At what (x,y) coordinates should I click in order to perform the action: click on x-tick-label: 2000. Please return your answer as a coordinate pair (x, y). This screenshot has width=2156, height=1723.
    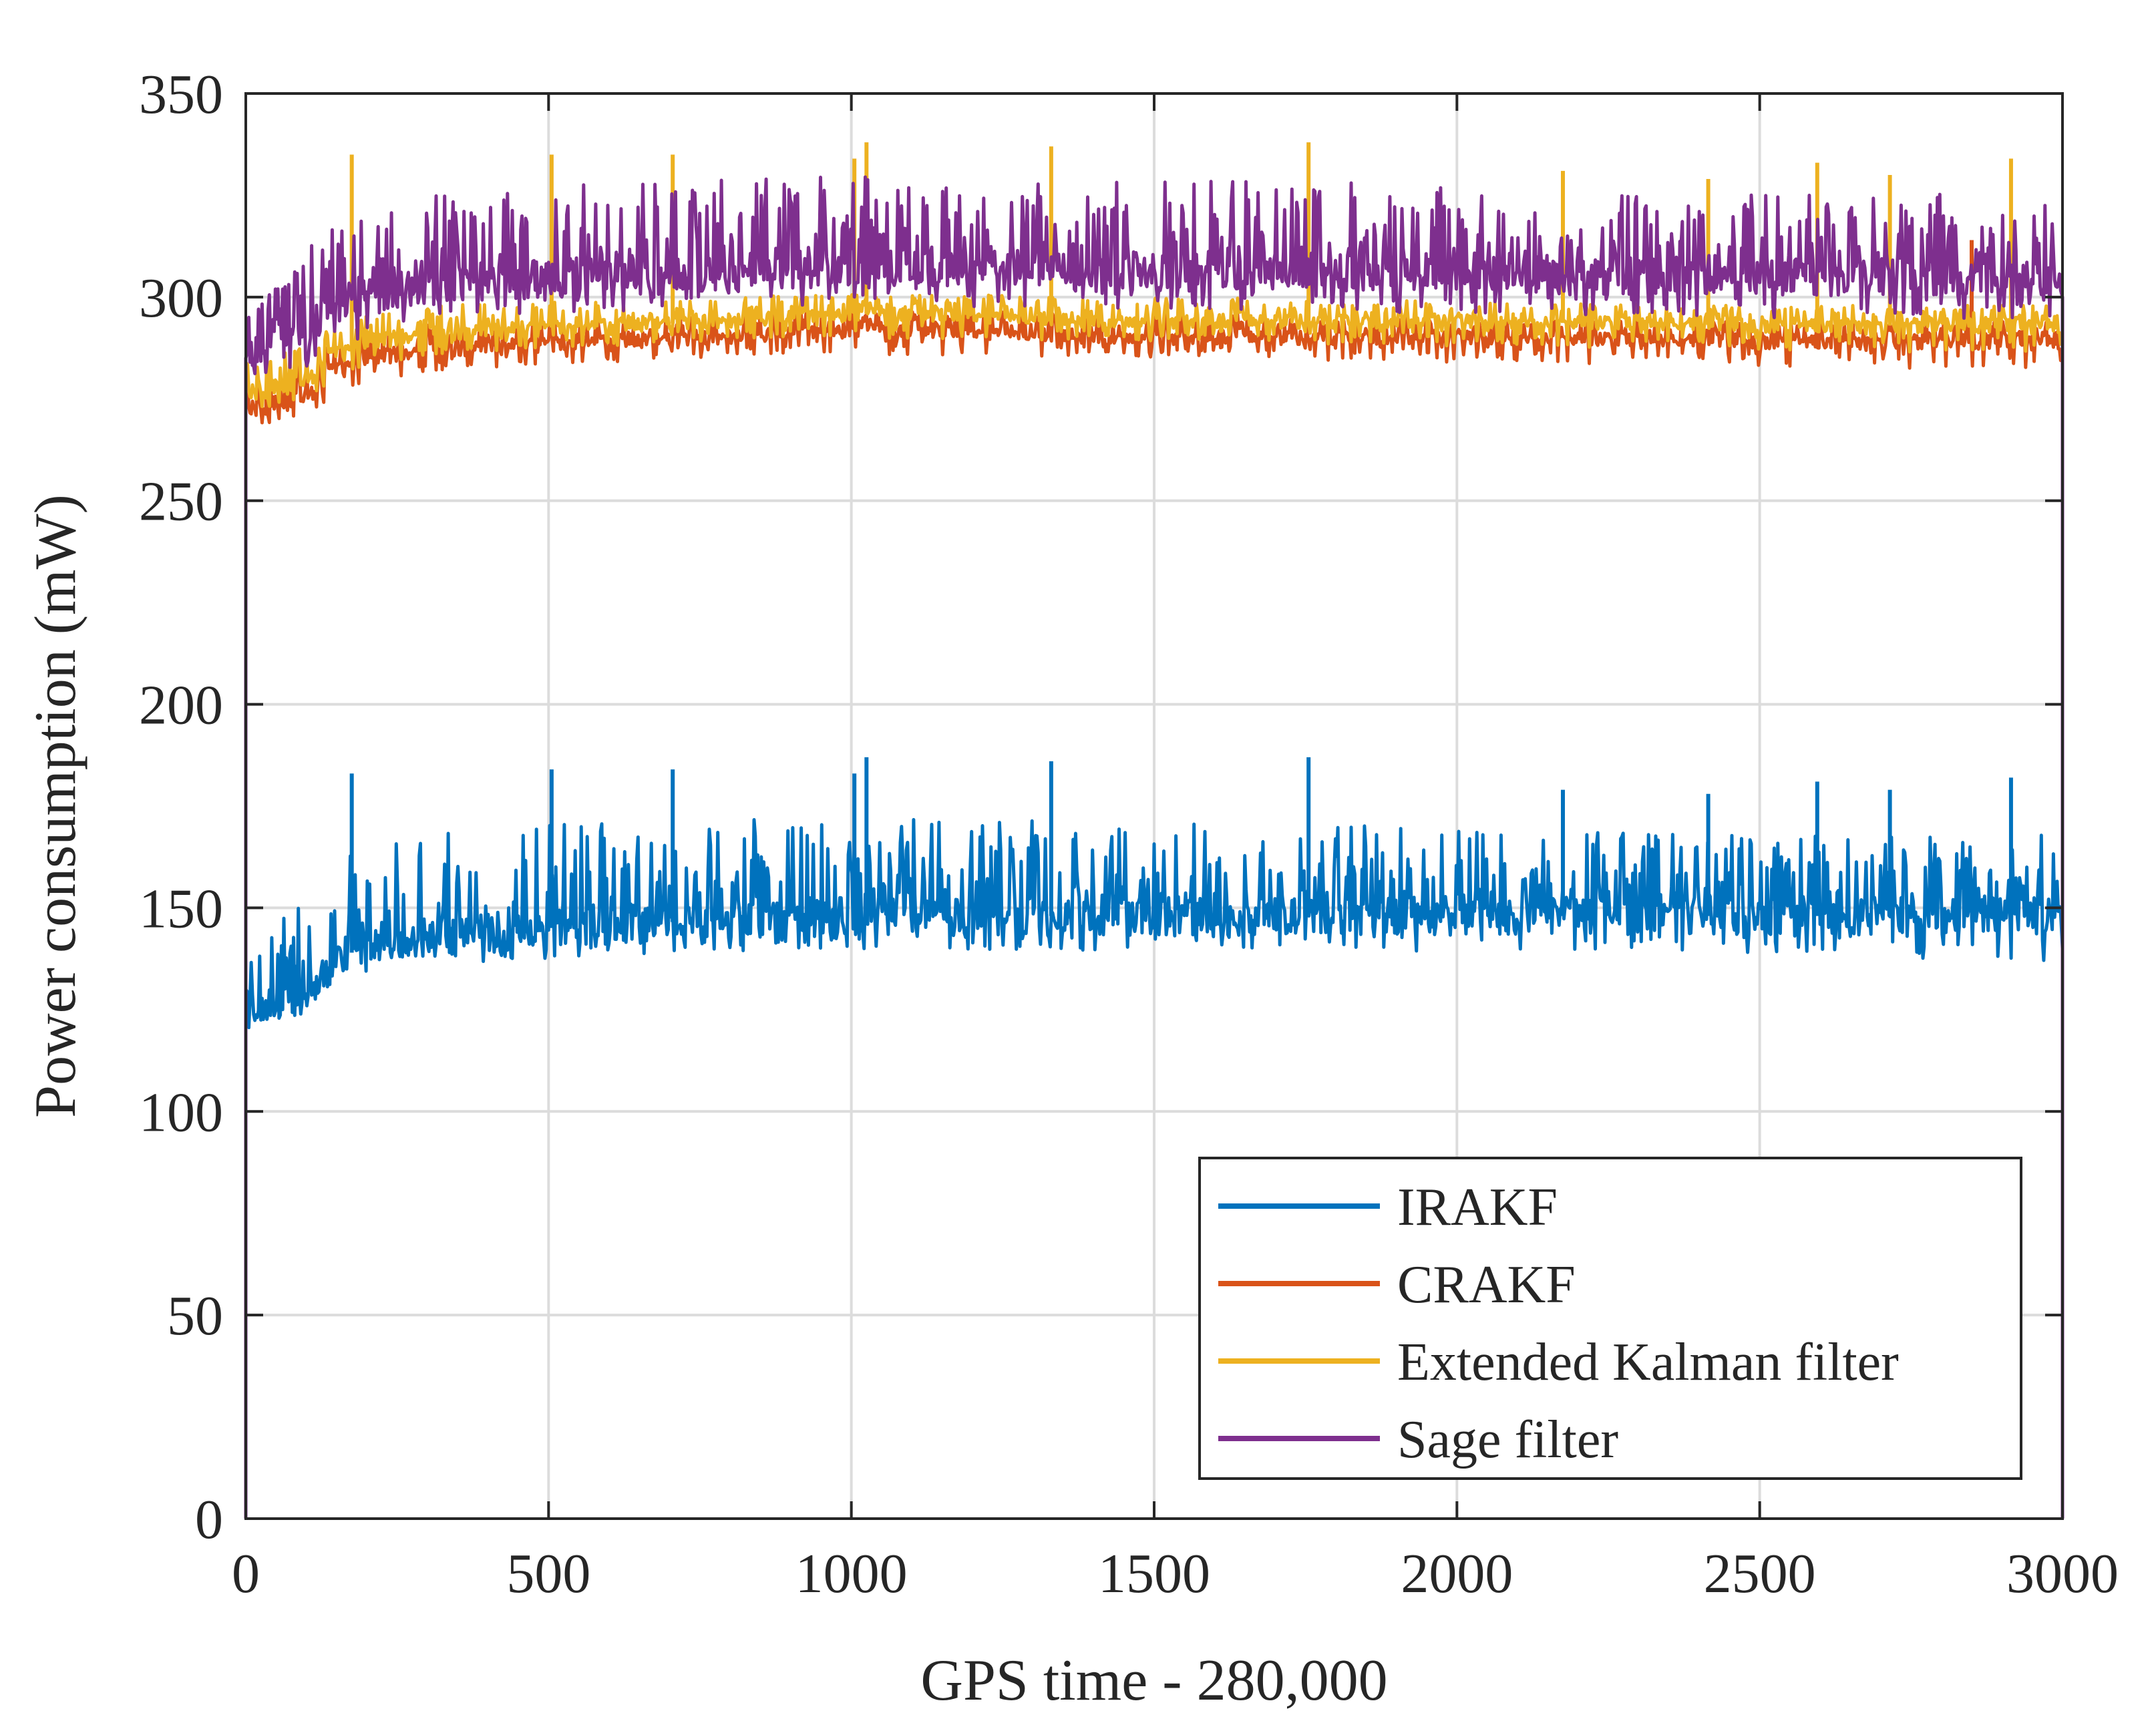
    Looking at the image, I should click on (1457, 1574).